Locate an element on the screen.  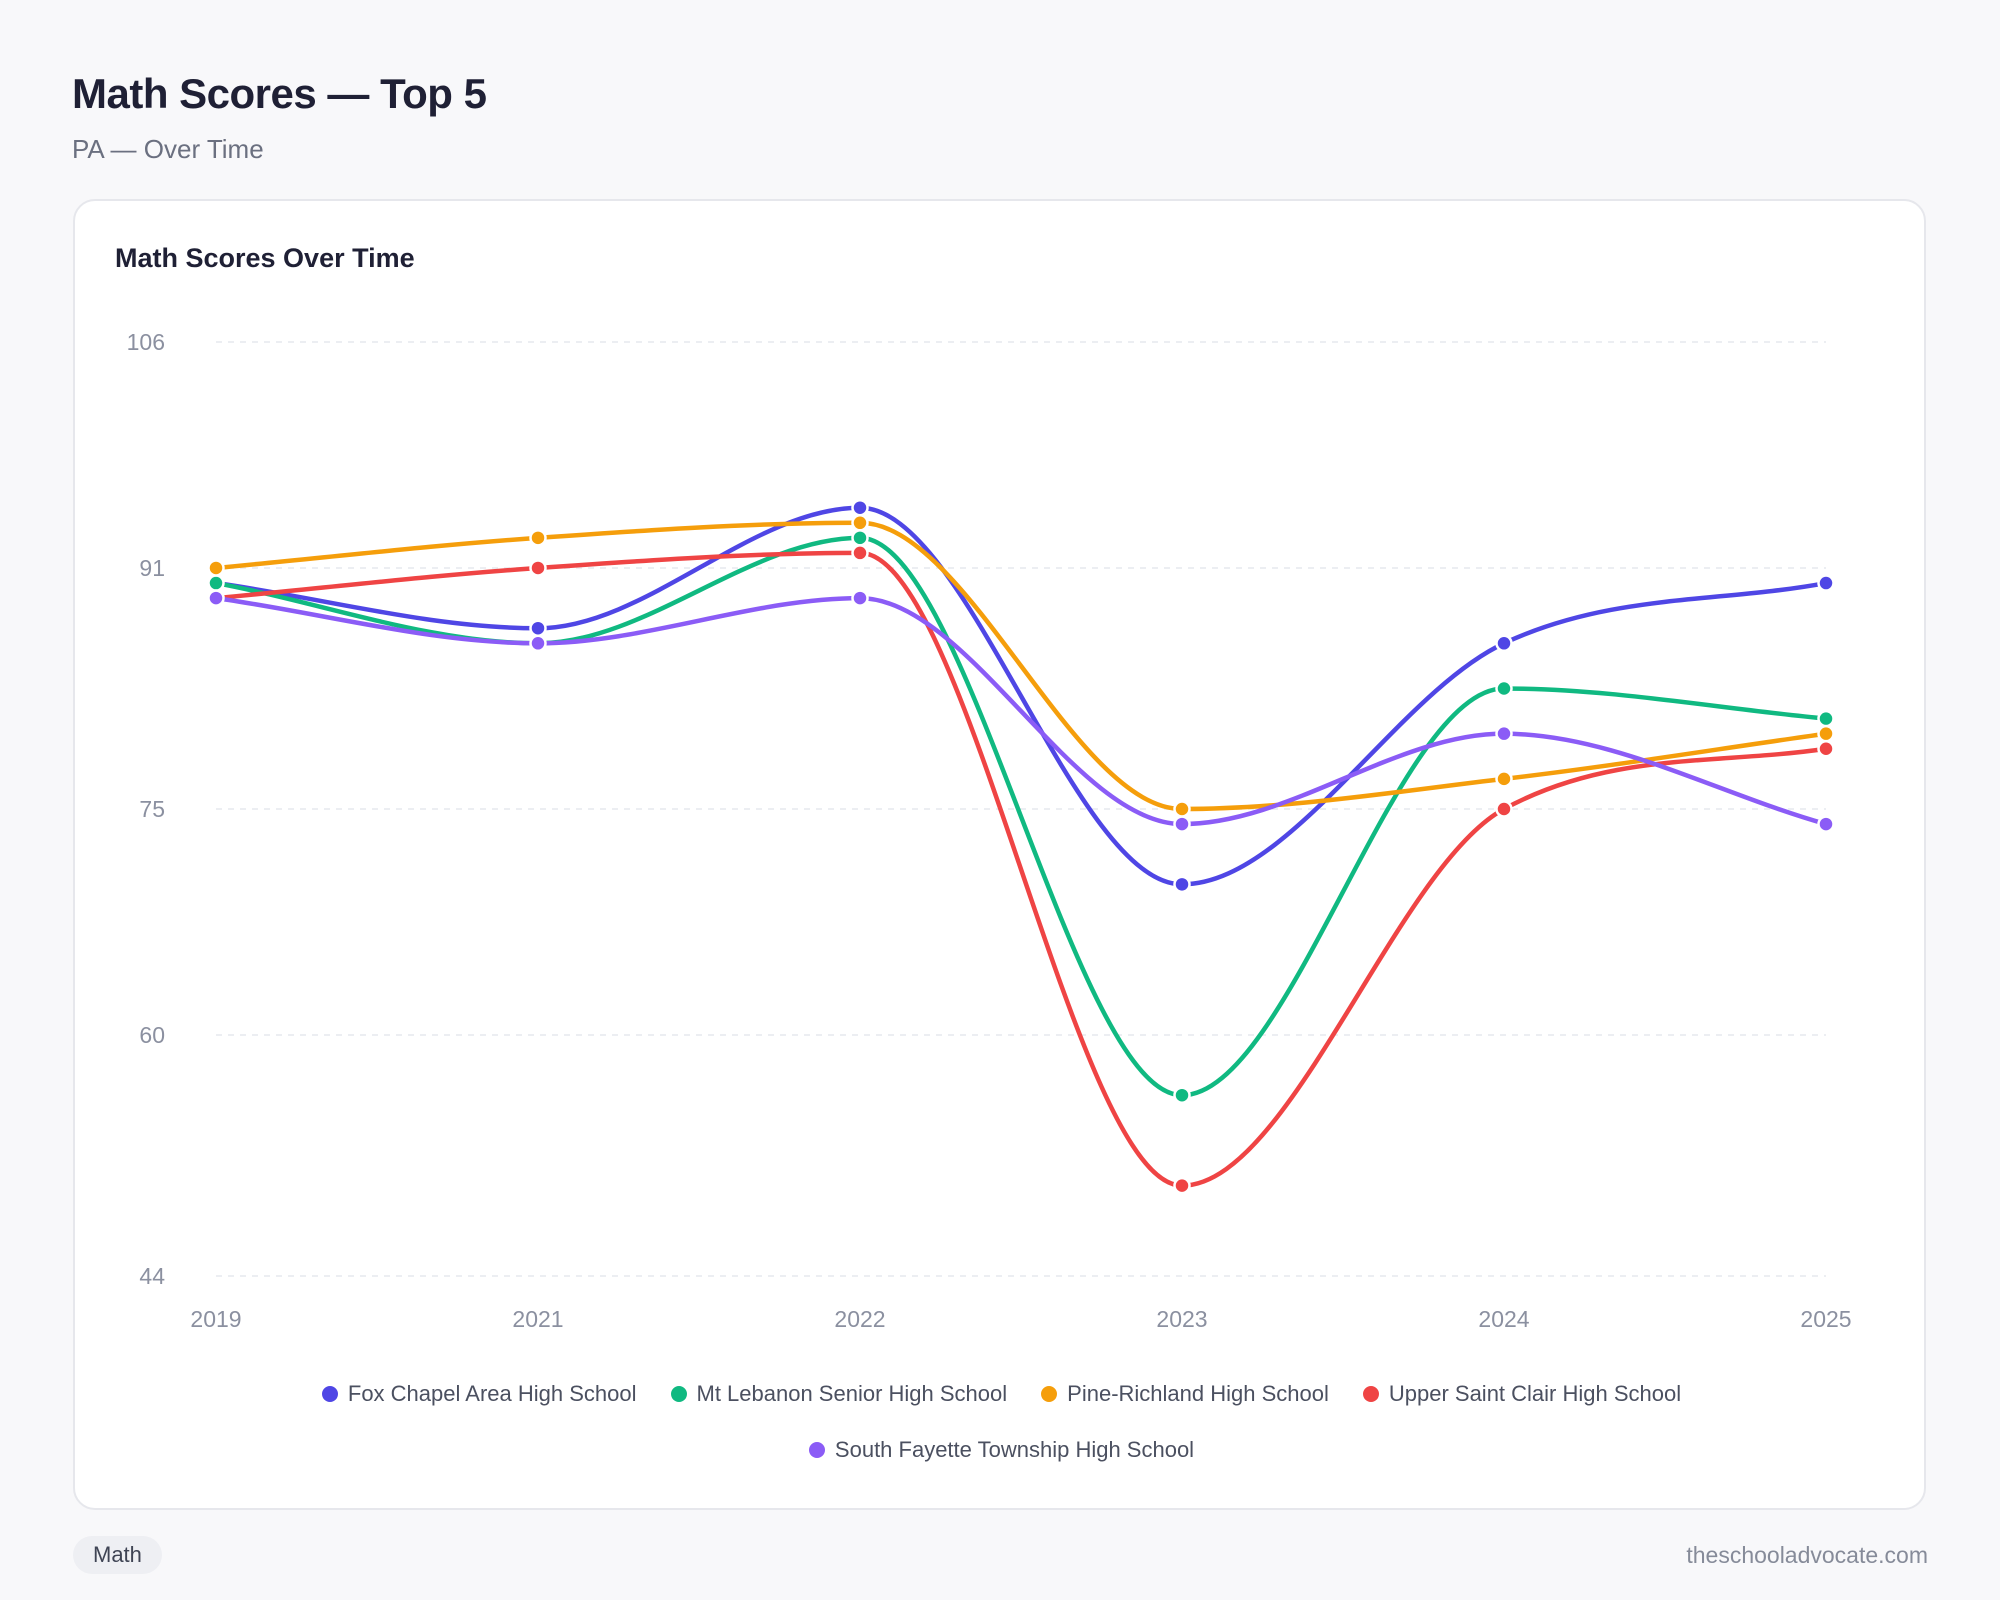
x-tick-label: 2019 is located at coordinates (215, 1319).